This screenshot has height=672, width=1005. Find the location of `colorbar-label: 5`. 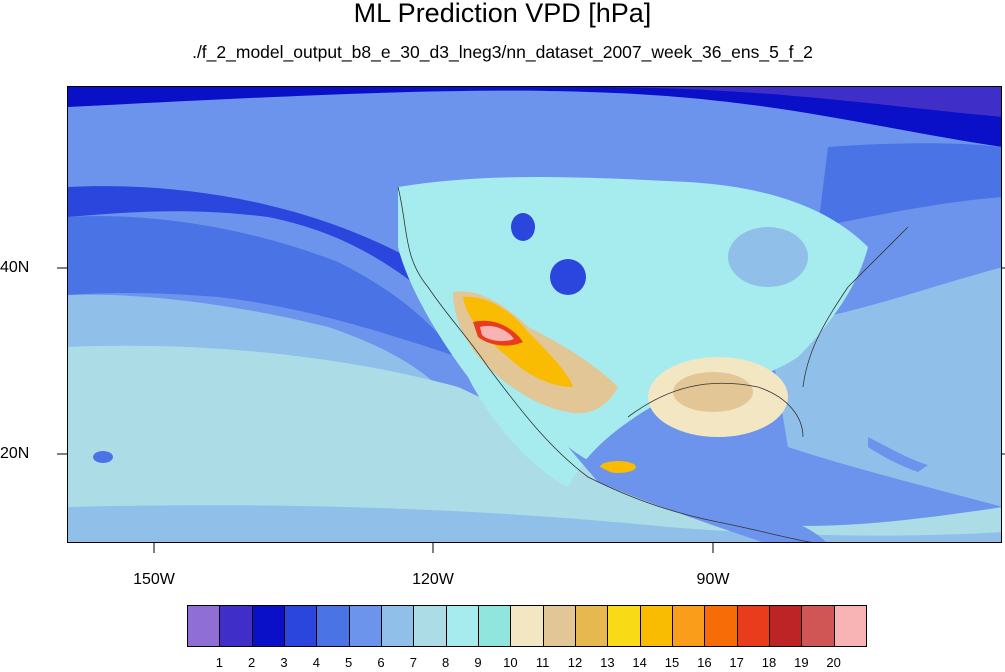

colorbar-label: 5 is located at coordinates (349, 662).